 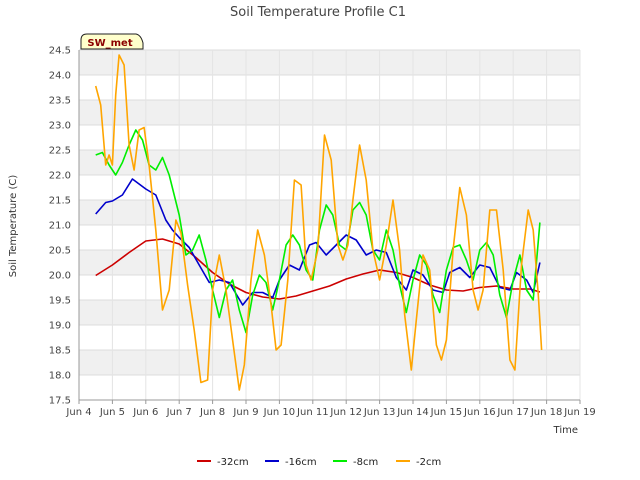 What do you see at coordinates (345, 412) in the screenshot?
I see `x-tick-label: Jun 12` at bounding box center [345, 412].